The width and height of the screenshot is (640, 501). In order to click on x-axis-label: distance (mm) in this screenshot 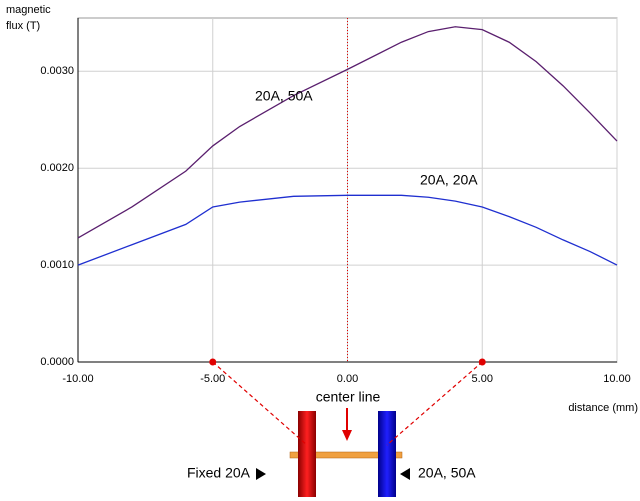, I will do `click(603, 408)`.